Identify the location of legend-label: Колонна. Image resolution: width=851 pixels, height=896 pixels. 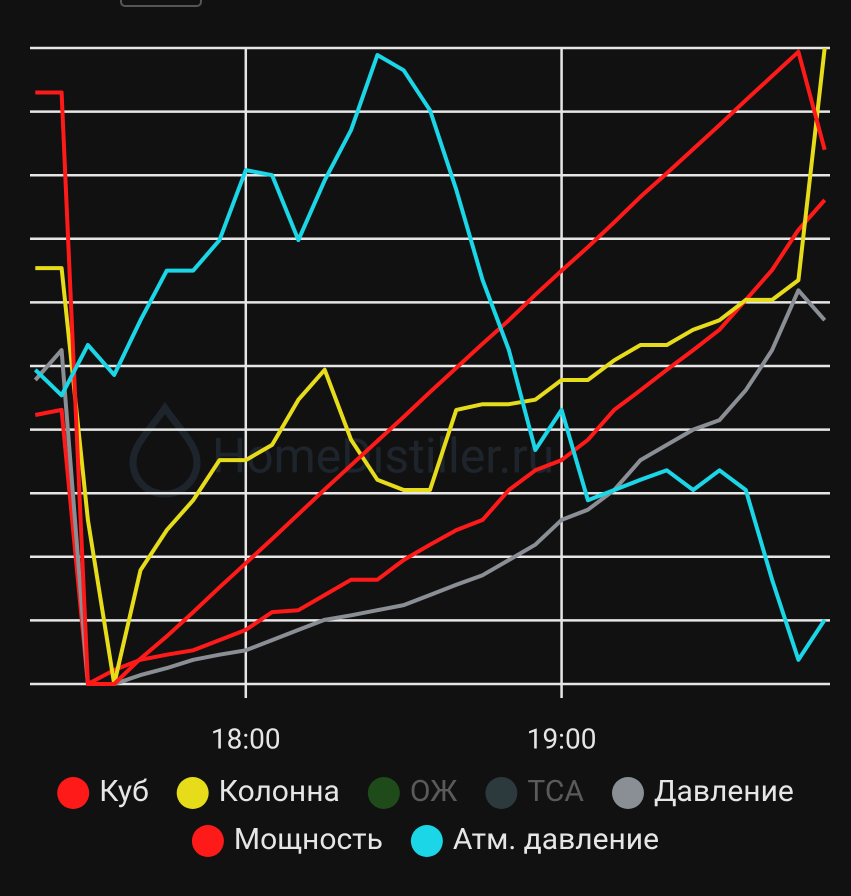
(279, 791).